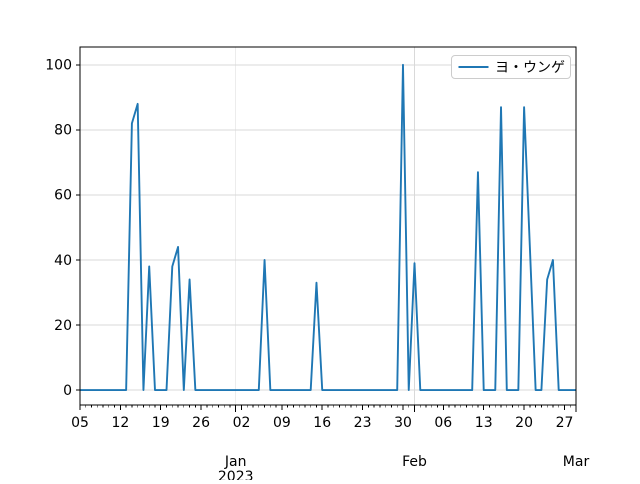 The height and width of the screenshot is (484, 640). Describe the element at coordinates (235, 462) in the screenshot. I see `x-month-label: Jan` at that location.